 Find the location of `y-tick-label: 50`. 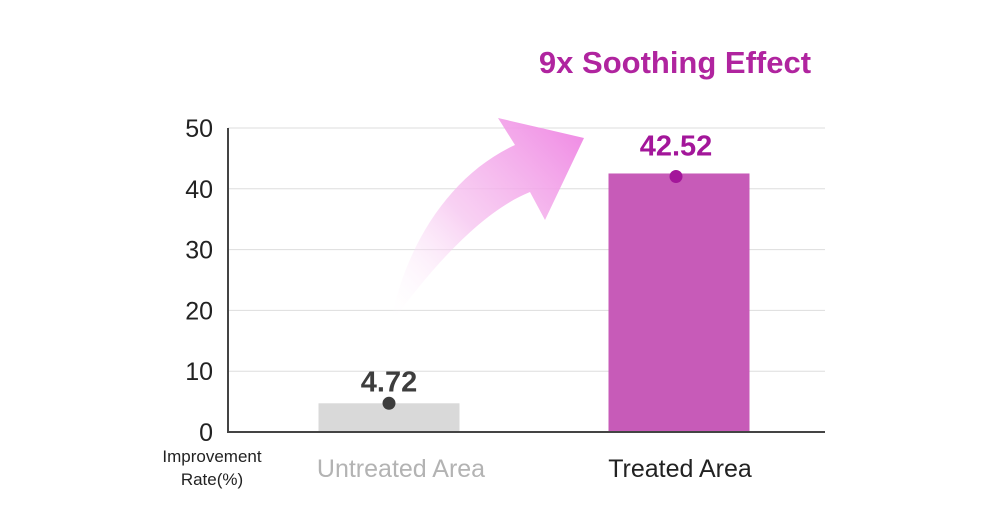

y-tick-label: 50 is located at coordinates (199, 129).